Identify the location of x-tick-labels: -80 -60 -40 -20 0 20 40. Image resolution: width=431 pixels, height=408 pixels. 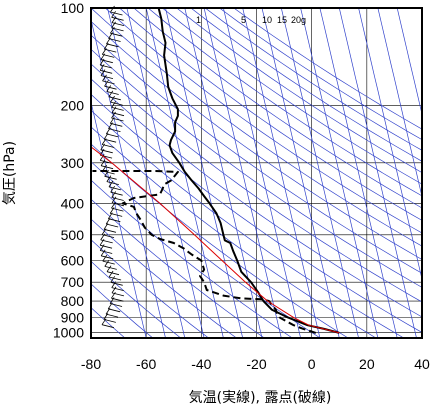
(255, 364).